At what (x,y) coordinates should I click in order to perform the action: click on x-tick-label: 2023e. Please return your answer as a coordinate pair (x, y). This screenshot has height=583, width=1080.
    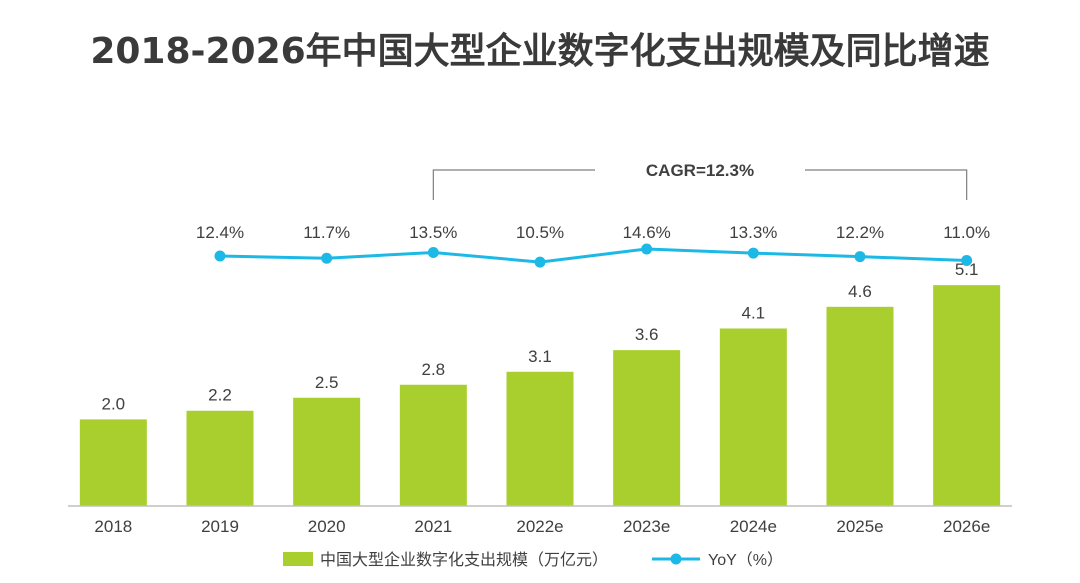
    Looking at the image, I should click on (646, 526).